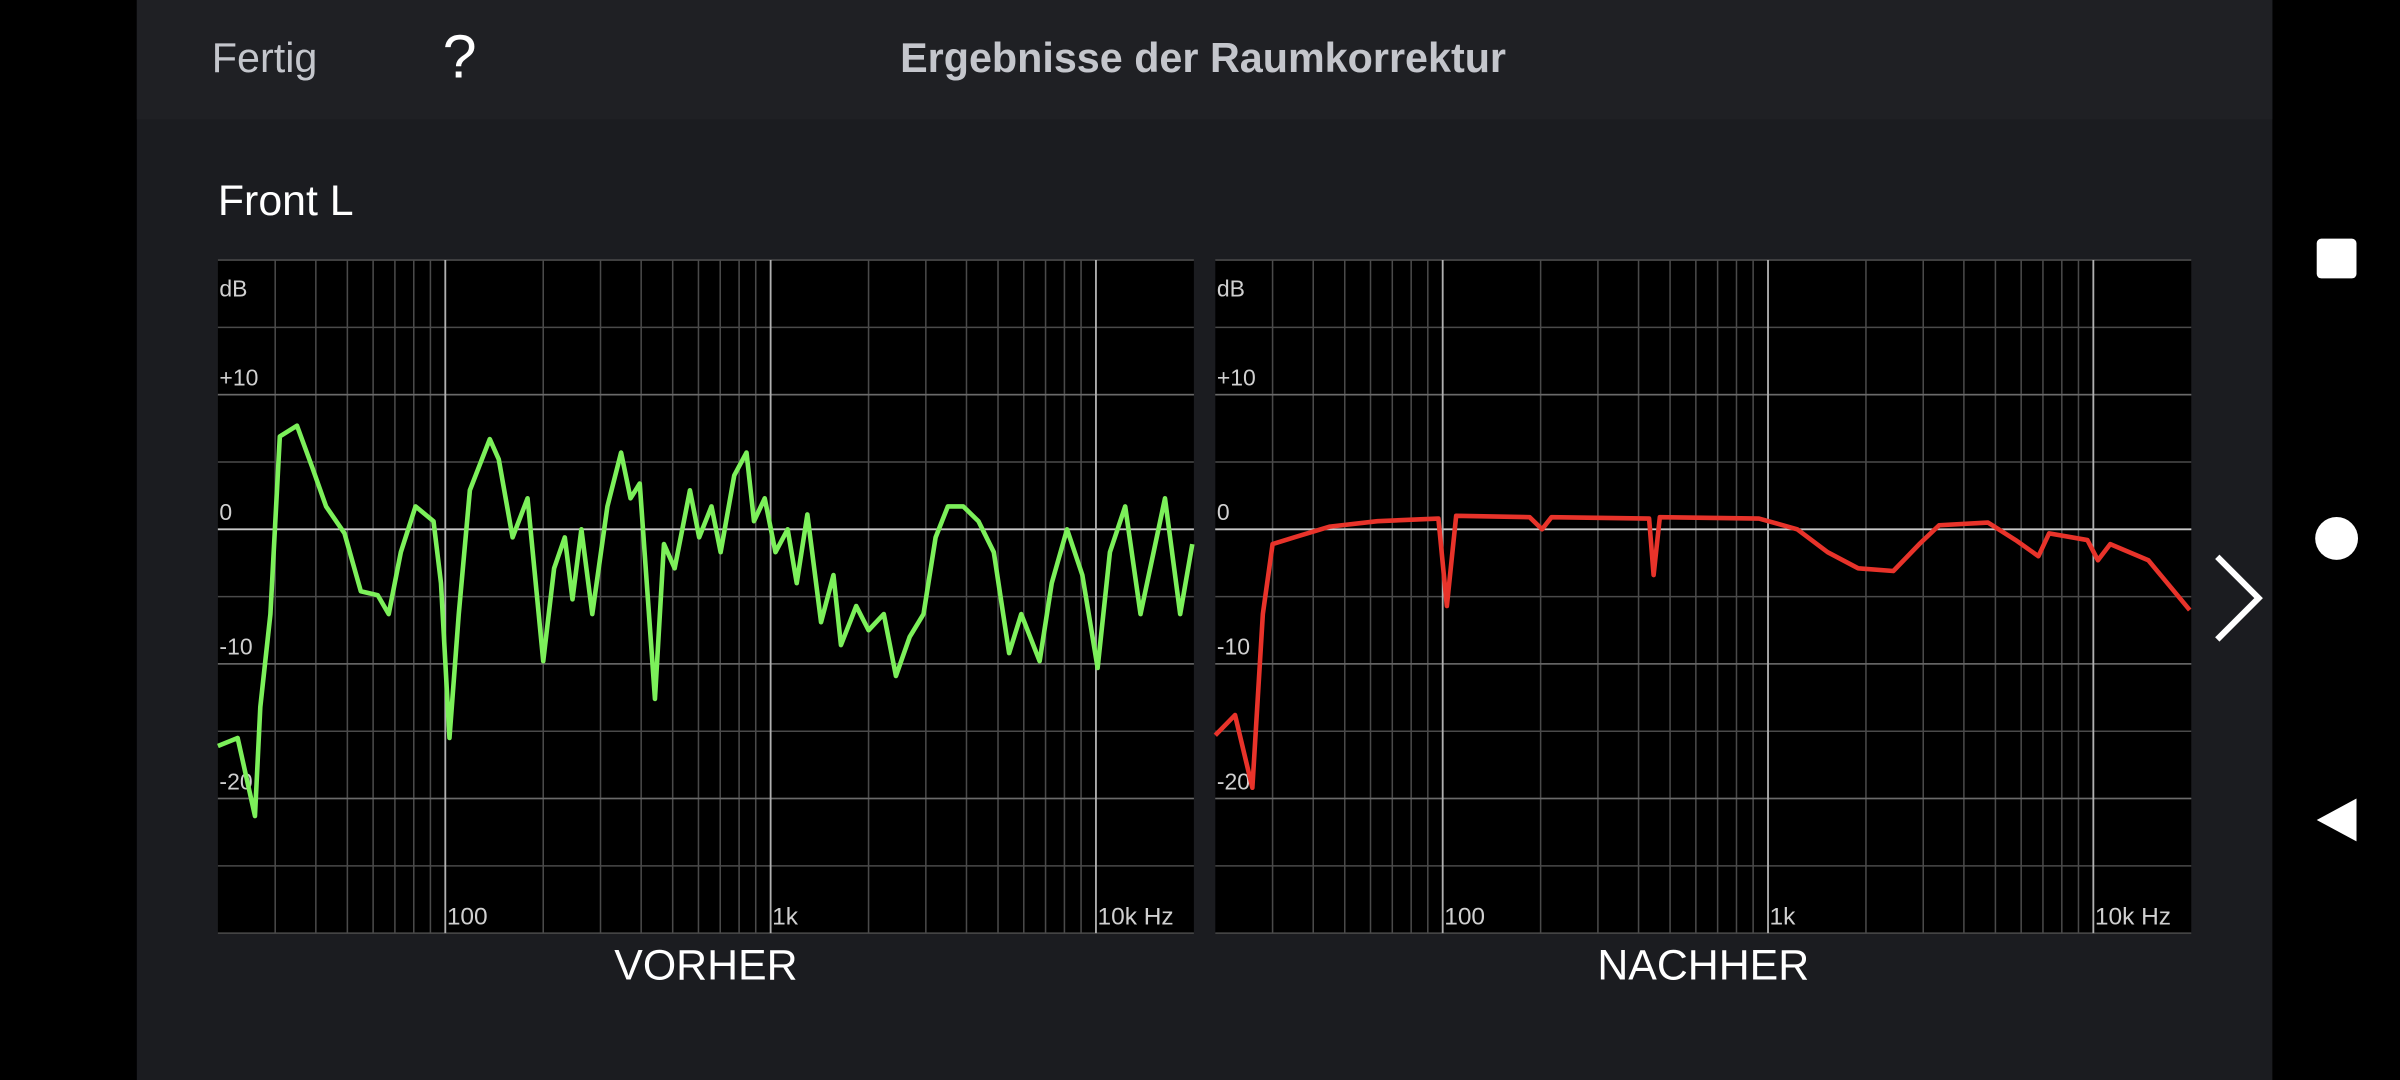 This screenshot has height=1080, width=2400. I want to click on help-button: ?, so click(460, 56).